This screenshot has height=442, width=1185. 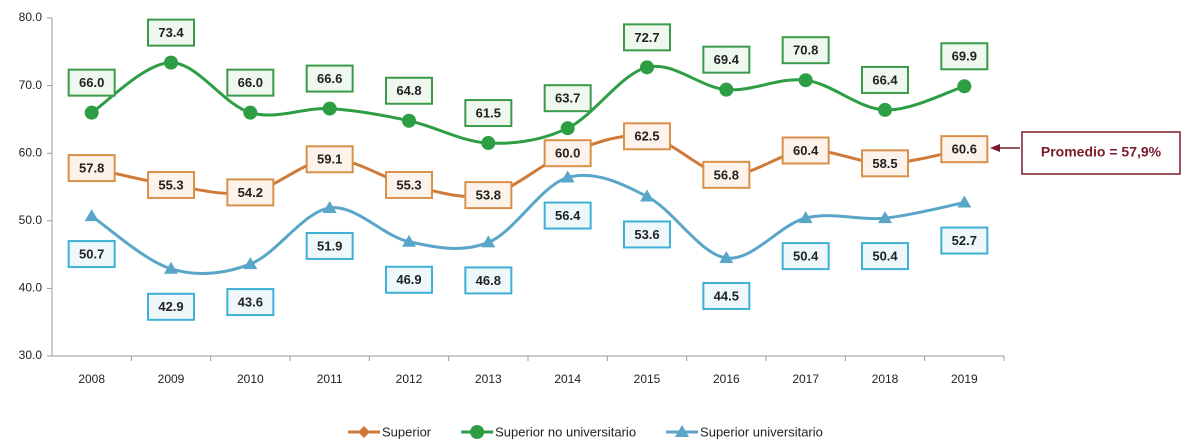 I want to click on x-tick-label: 2014, so click(x=567, y=379).